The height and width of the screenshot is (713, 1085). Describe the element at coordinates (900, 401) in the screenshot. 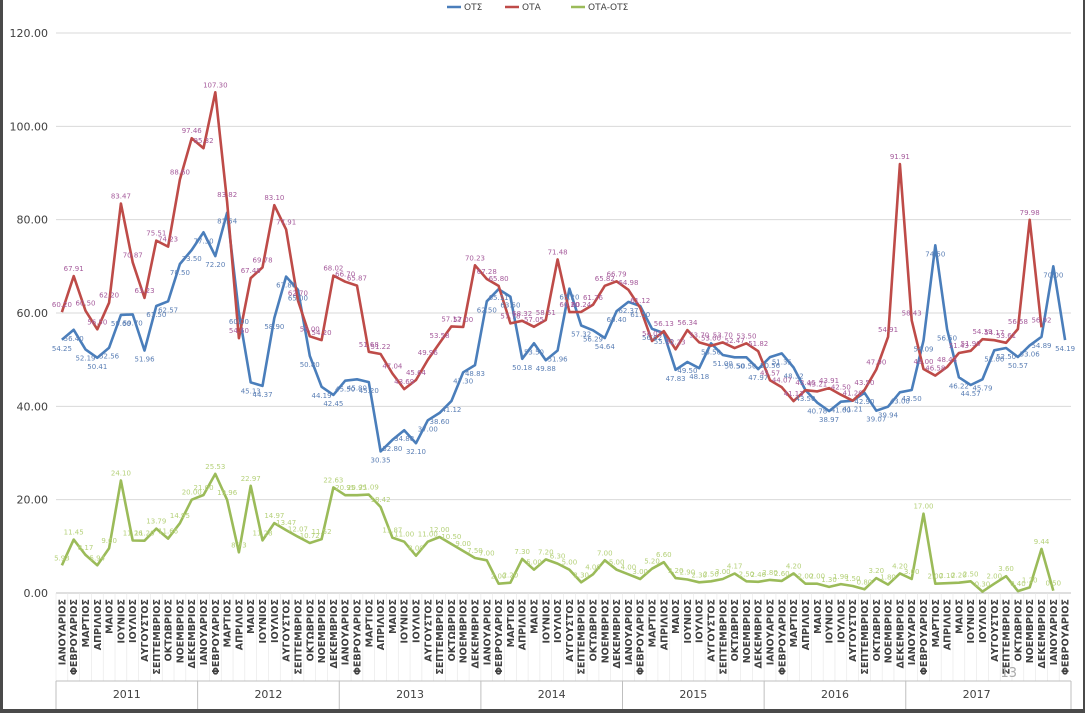

I see `data-label: 43.00` at that location.